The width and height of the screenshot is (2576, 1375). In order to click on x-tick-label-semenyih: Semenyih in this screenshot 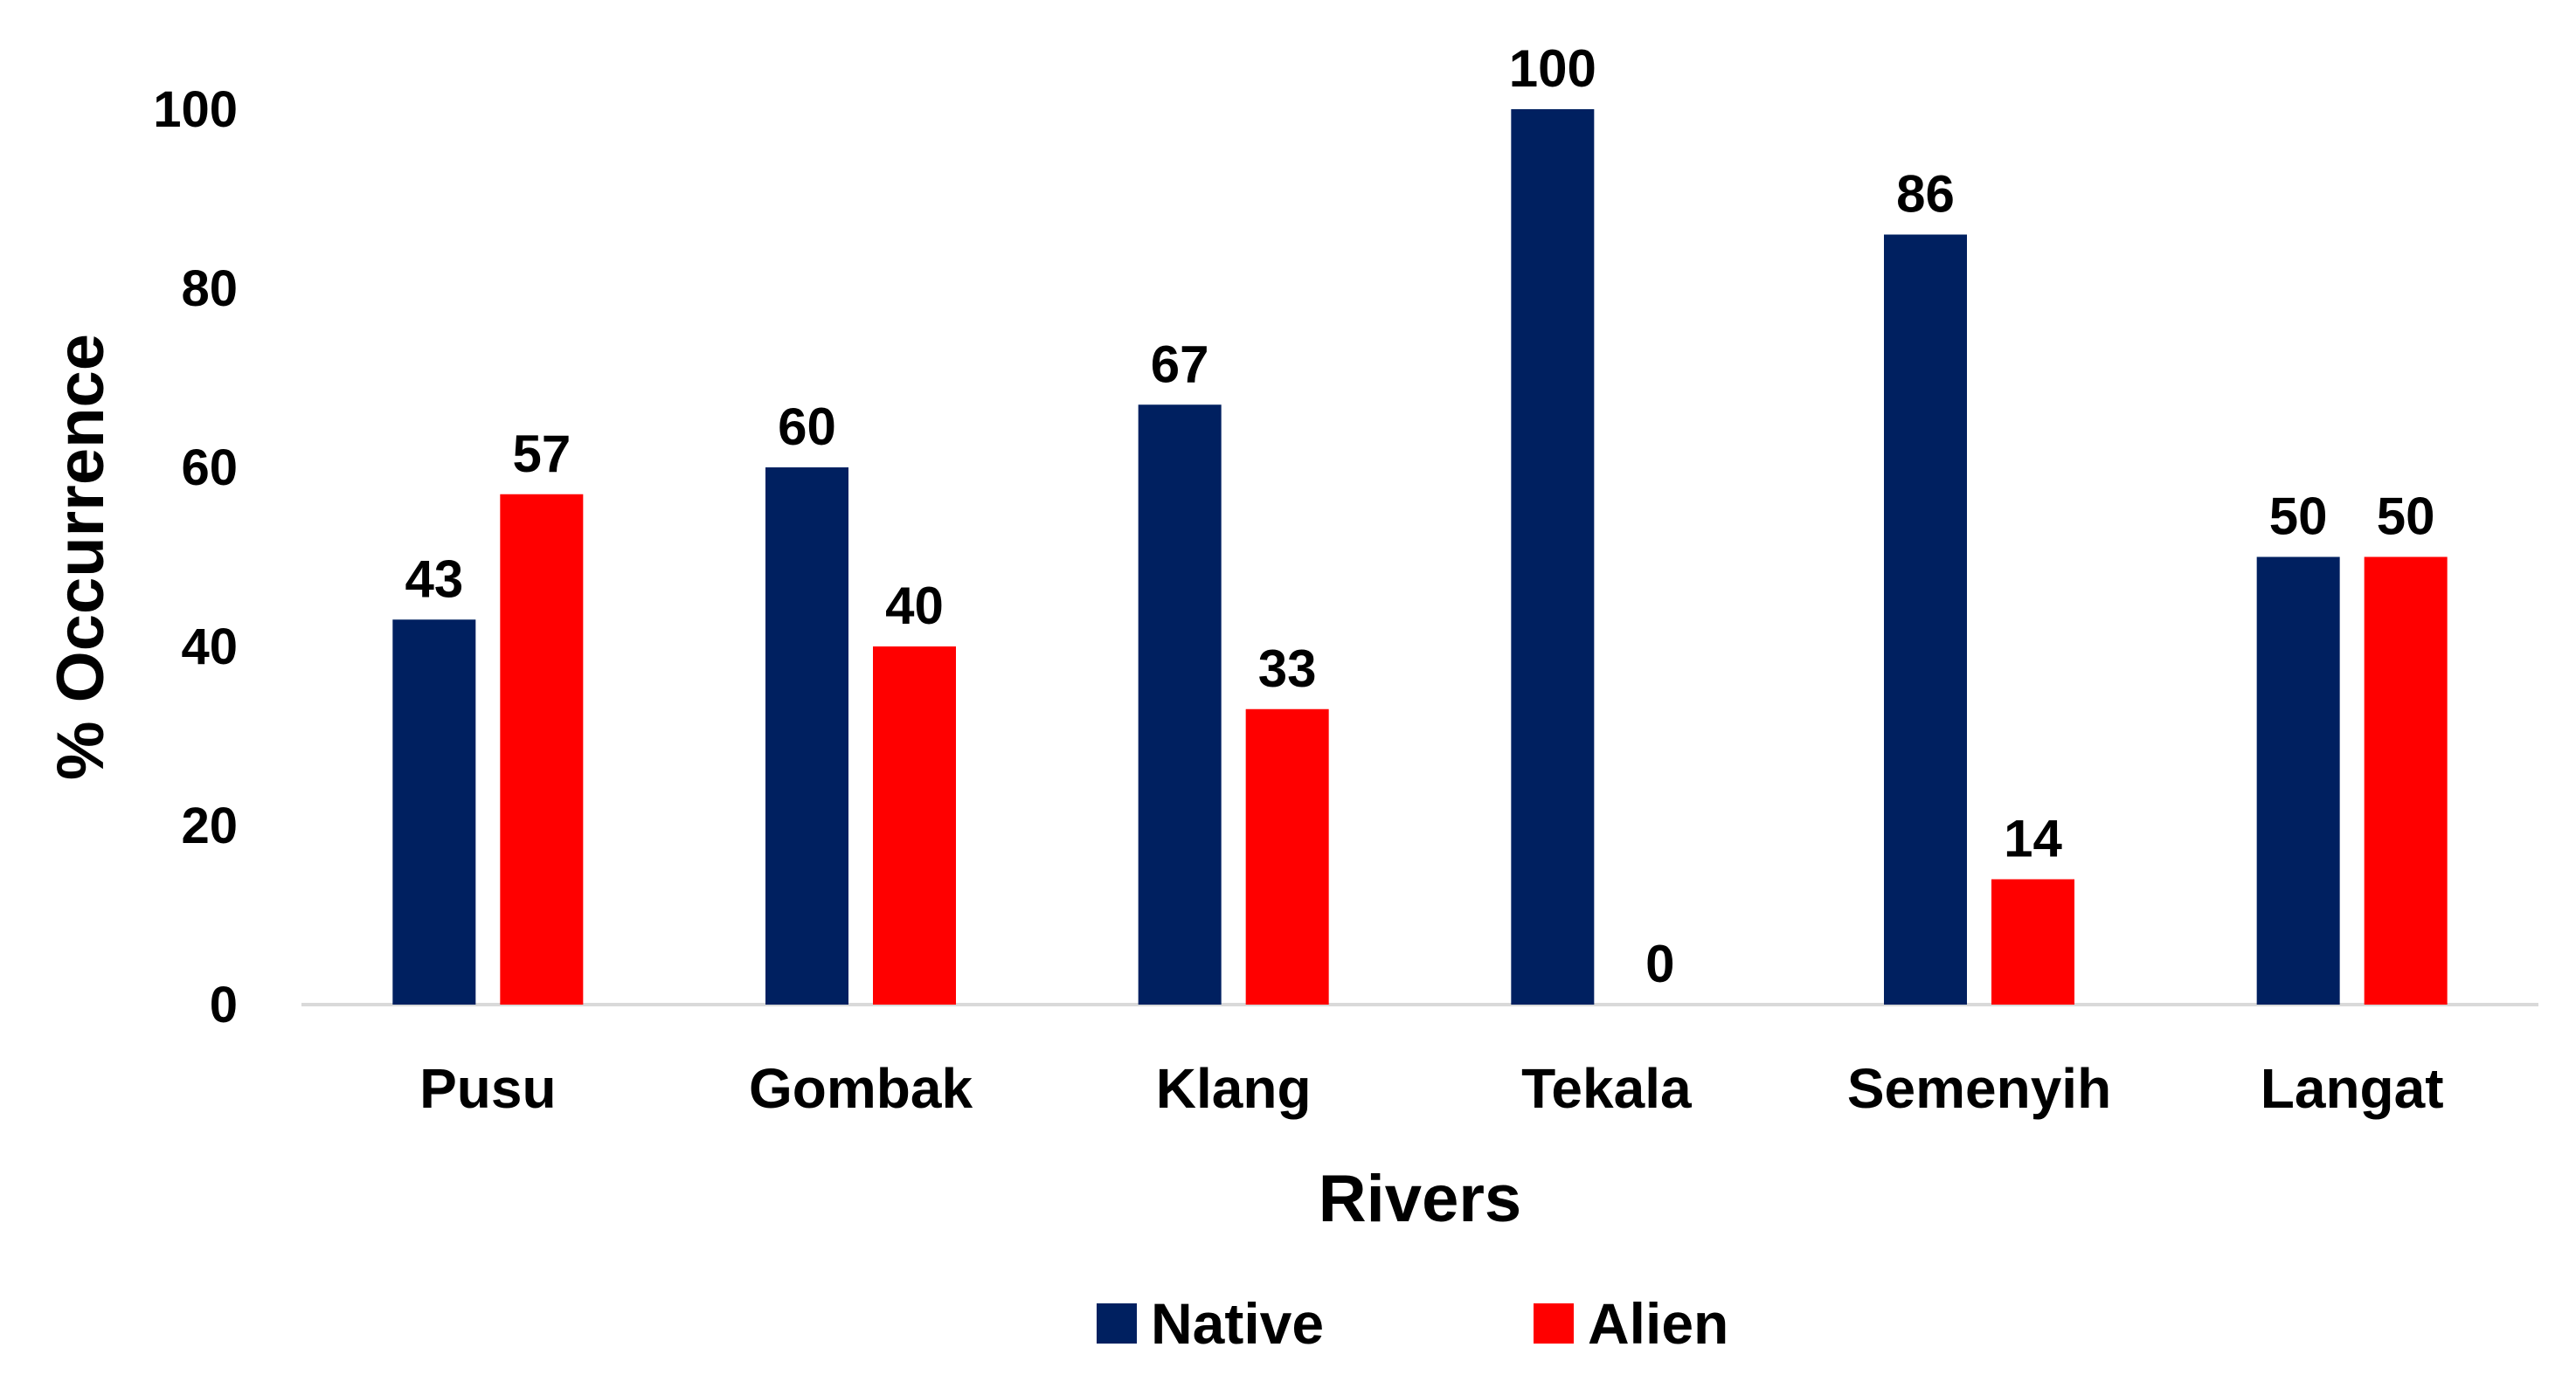, I will do `click(1979, 1089)`.